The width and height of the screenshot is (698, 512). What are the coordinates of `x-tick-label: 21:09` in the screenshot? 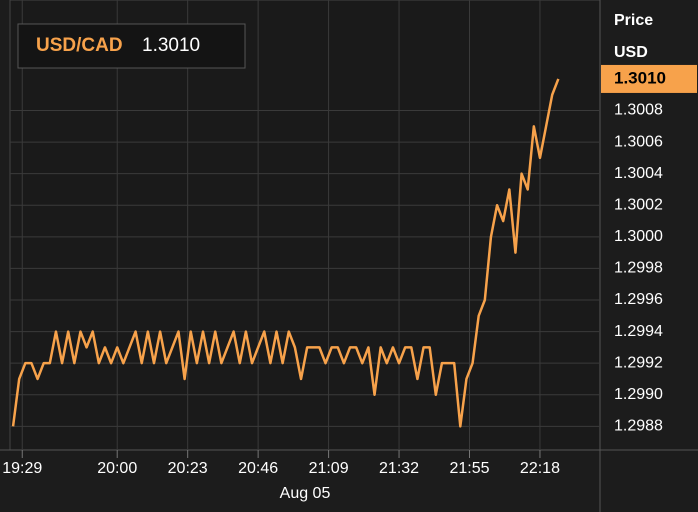 It's located at (329, 468).